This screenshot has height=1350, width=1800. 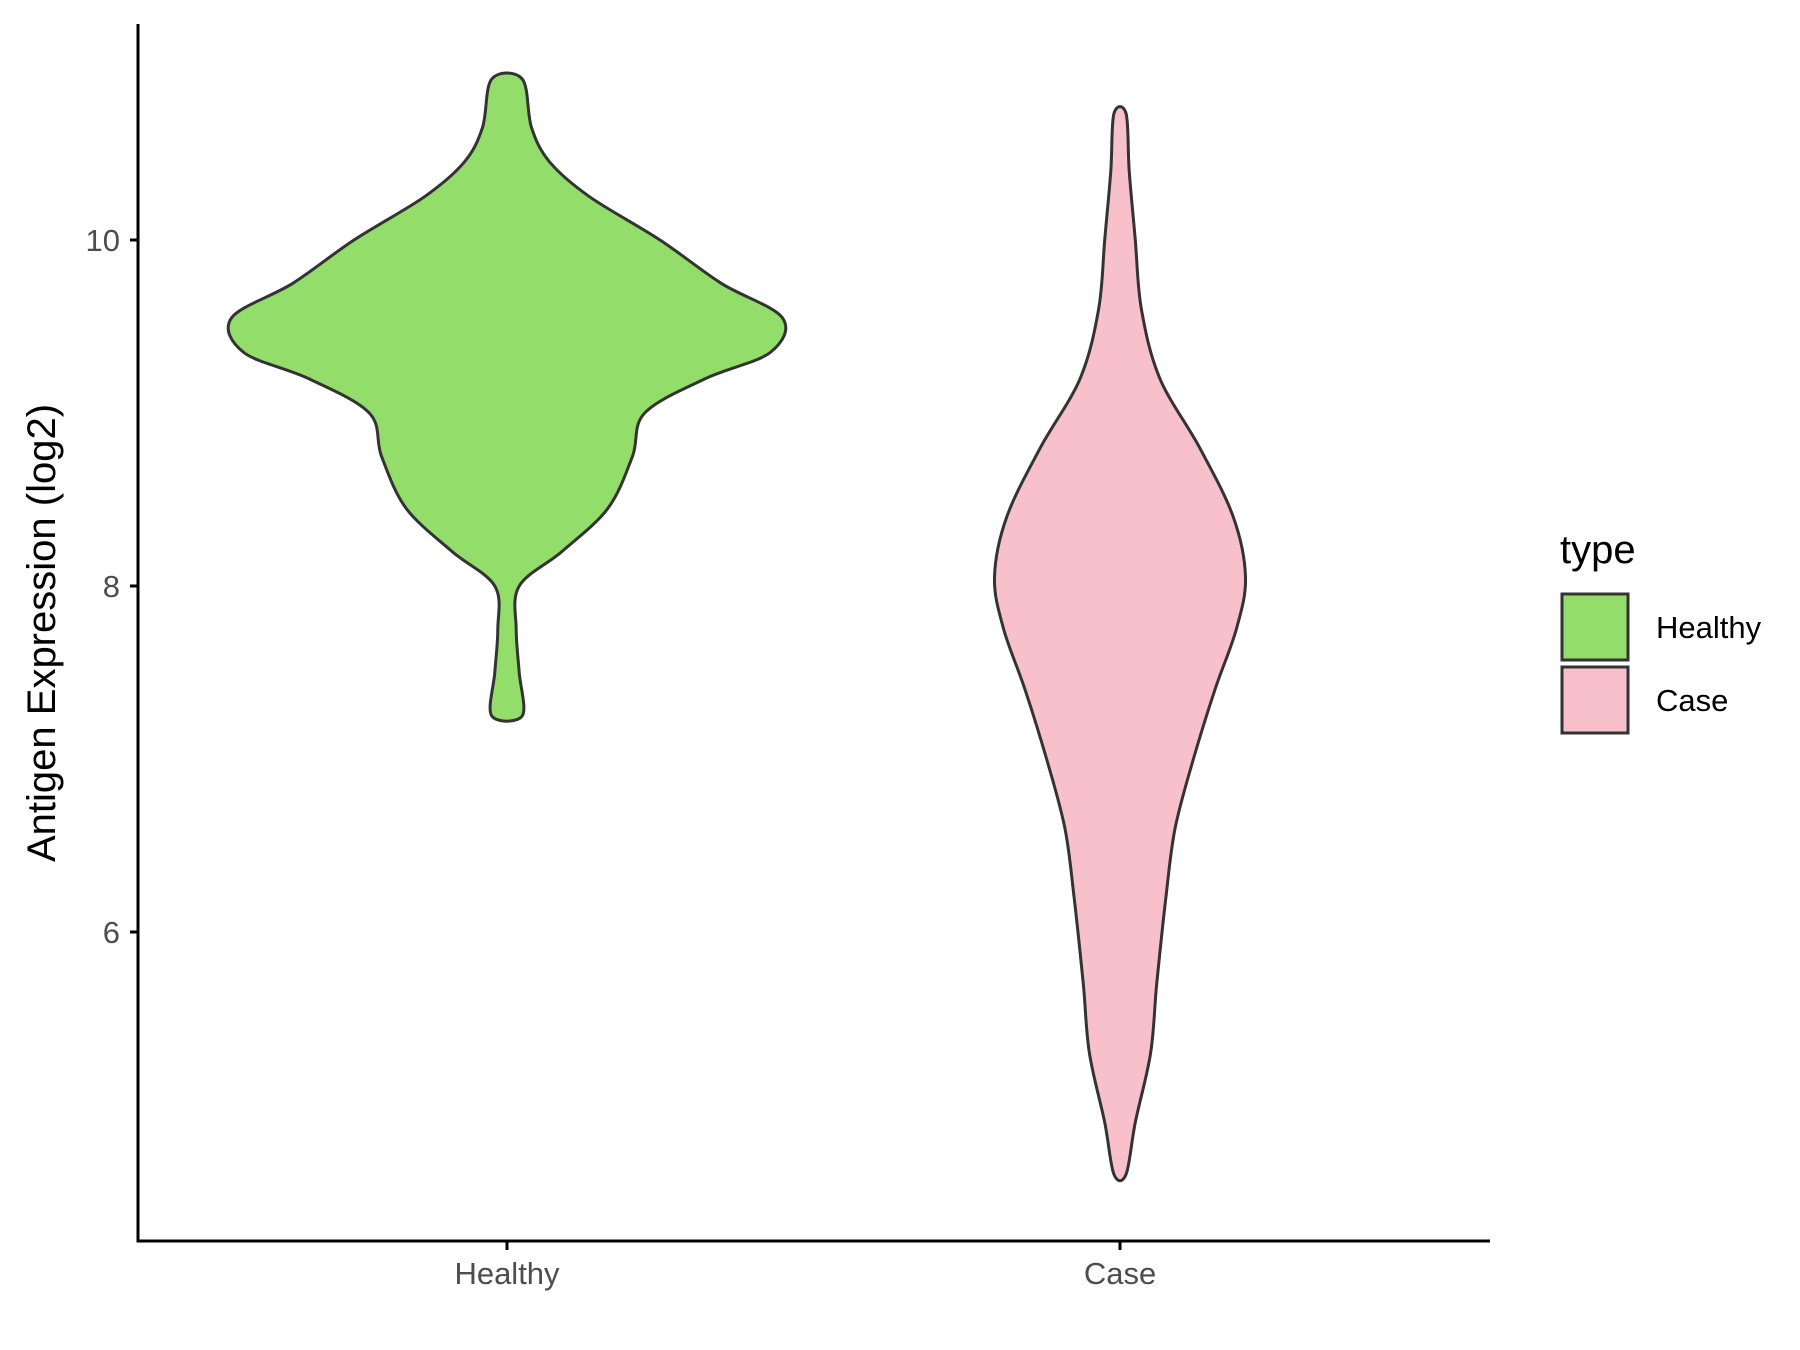 What do you see at coordinates (805, 1266) in the screenshot?
I see `x-ticks: Healthy Case` at bounding box center [805, 1266].